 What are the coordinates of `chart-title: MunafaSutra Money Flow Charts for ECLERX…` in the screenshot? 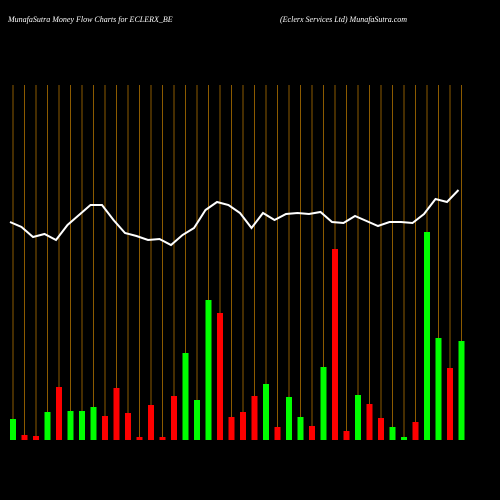 It's located at (90, 19).